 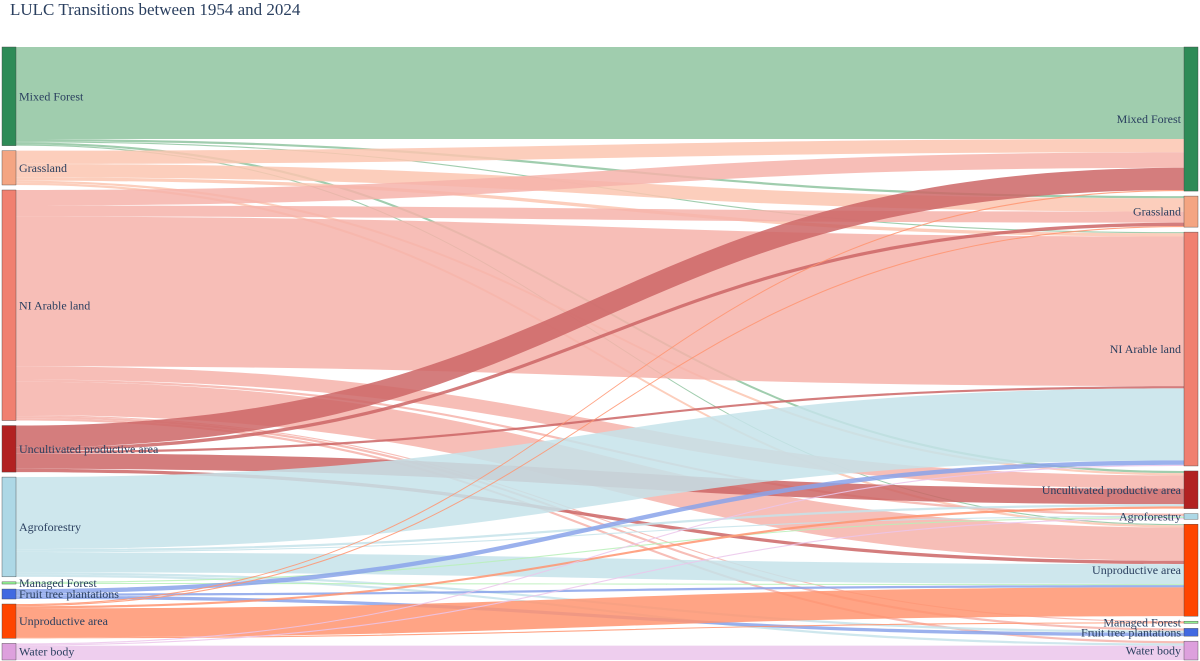 I want to click on node-label-left-ni: NI Arable land, so click(x=54, y=305).